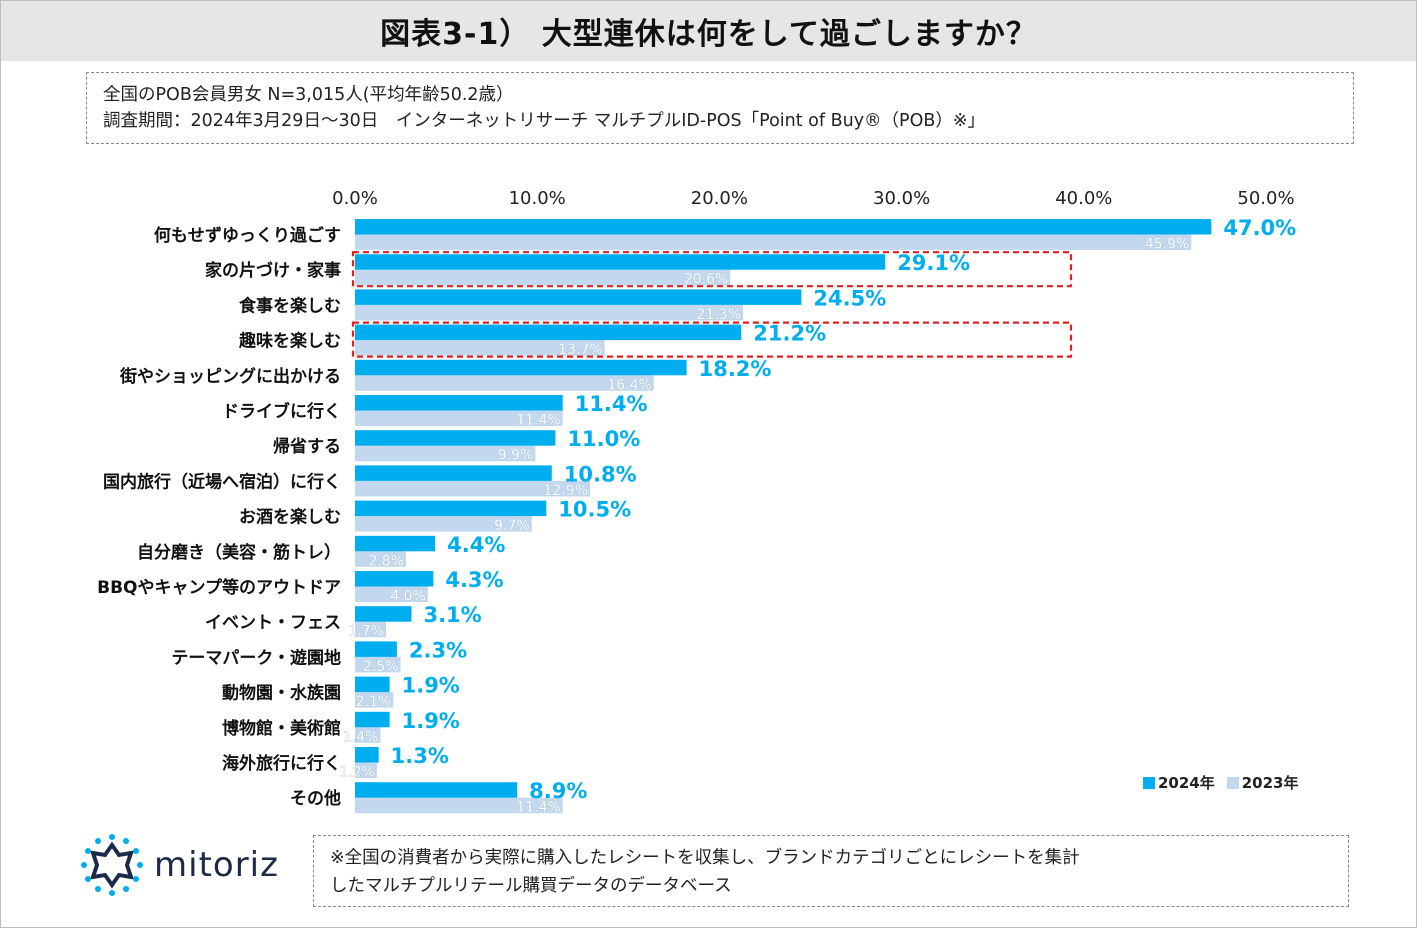 This screenshot has width=1417, height=928. I want to click on category-label: 帰省する, so click(307, 446).